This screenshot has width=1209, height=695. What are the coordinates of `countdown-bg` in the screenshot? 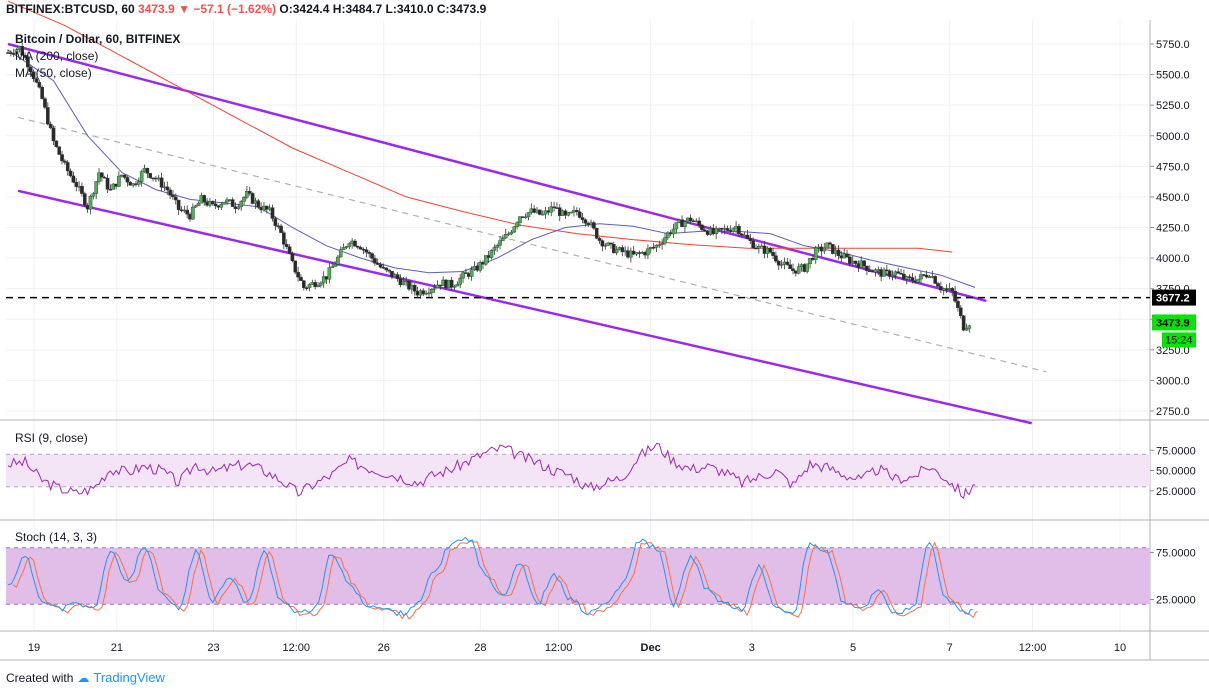 It's located at (1179, 340).